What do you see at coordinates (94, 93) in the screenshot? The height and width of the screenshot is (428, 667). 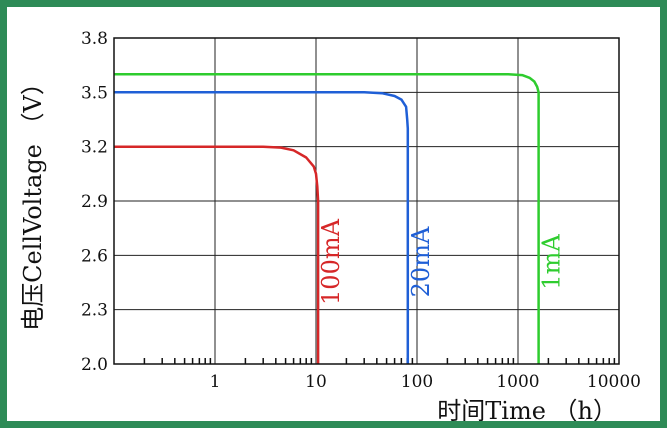 I see `y-tick-label: 3.5` at bounding box center [94, 93].